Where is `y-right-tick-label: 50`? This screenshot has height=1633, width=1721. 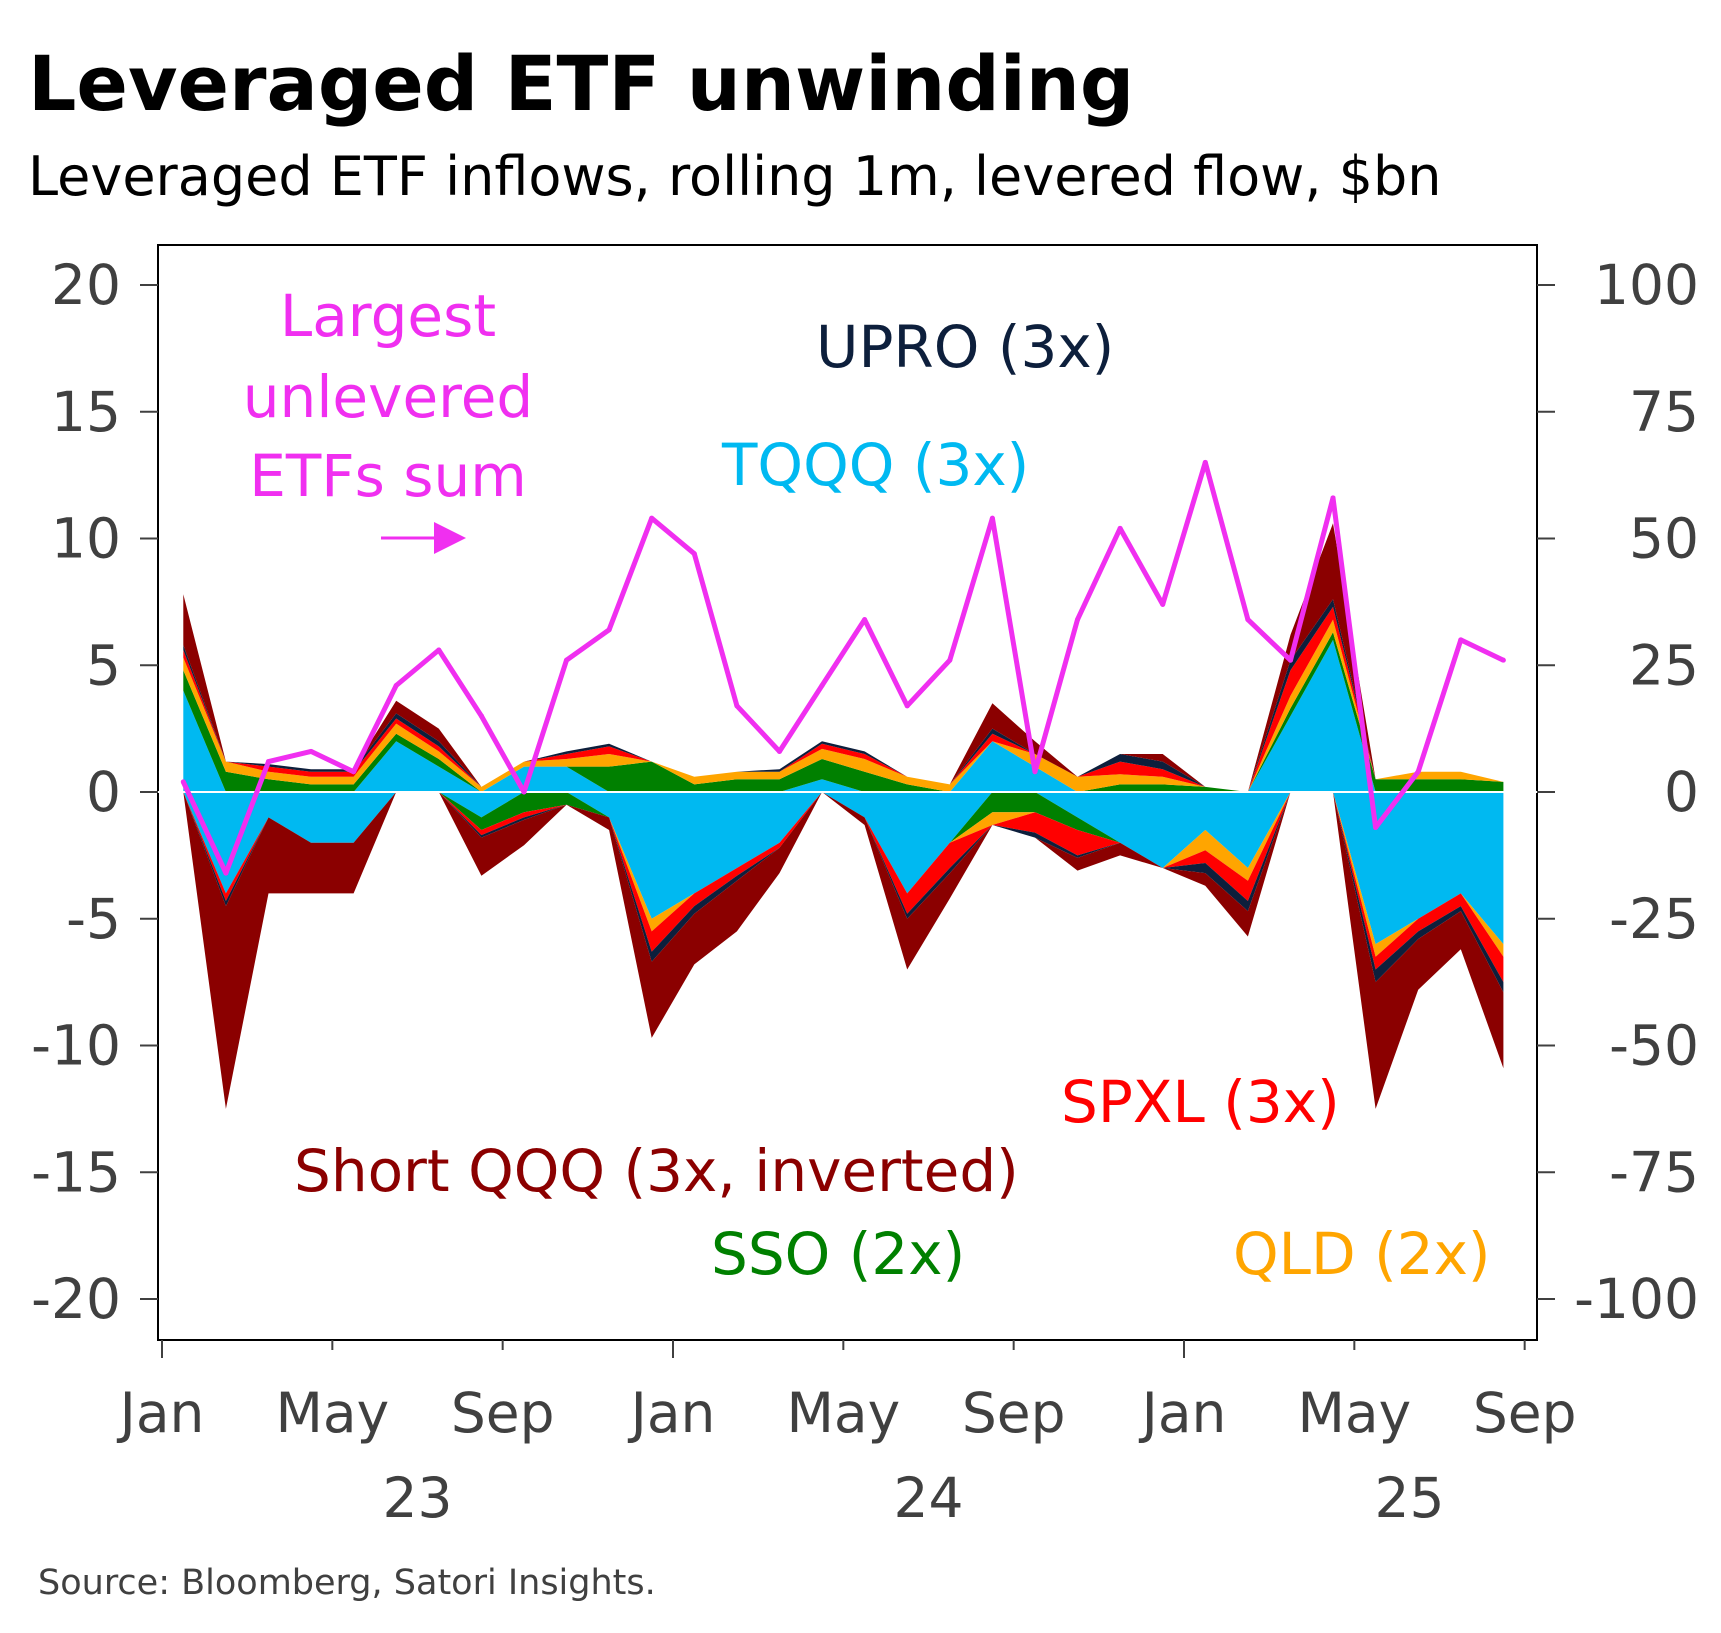
y-right-tick-label: 50 is located at coordinates (1664, 539).